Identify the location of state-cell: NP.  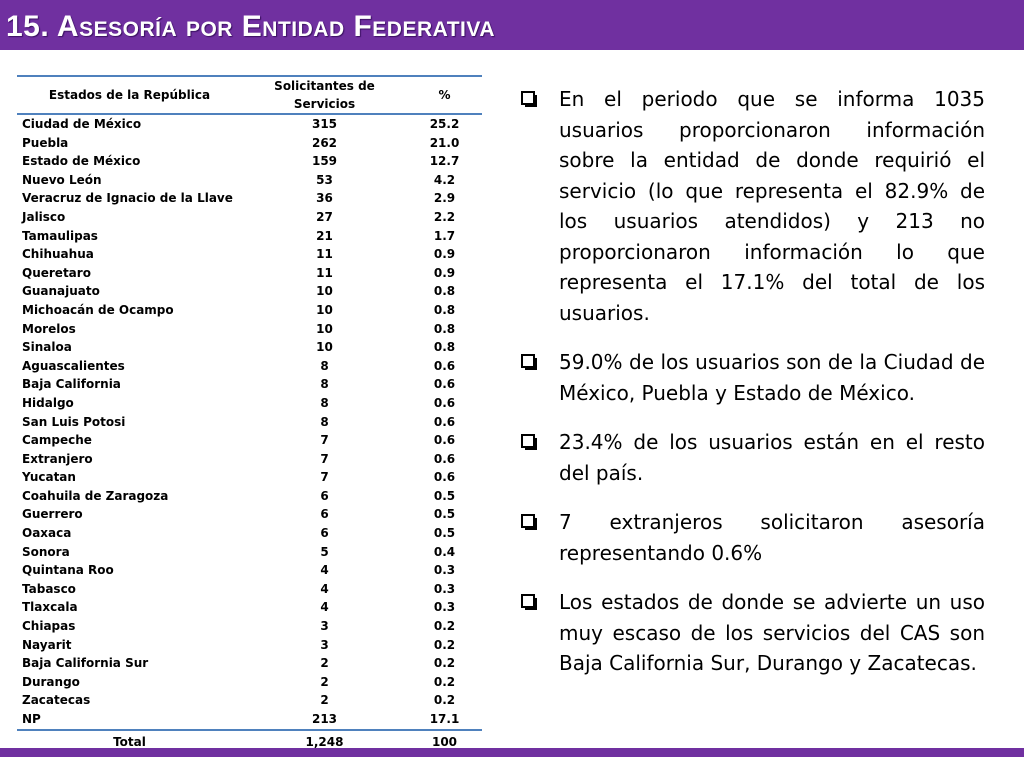
(129, 720).